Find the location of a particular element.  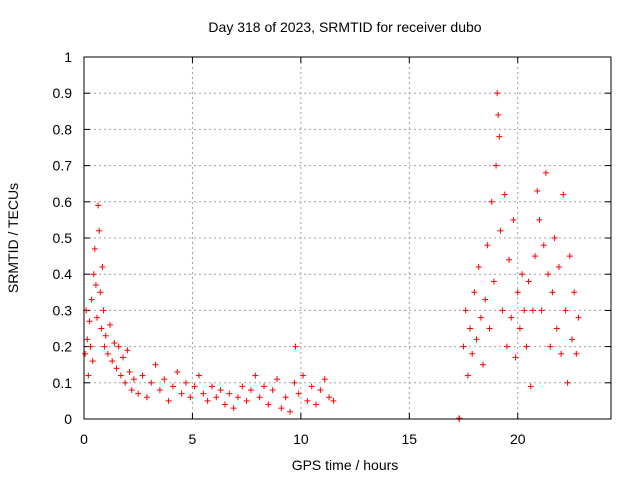

y-tick-label: 0.6 is located at coordinates (63, 202).